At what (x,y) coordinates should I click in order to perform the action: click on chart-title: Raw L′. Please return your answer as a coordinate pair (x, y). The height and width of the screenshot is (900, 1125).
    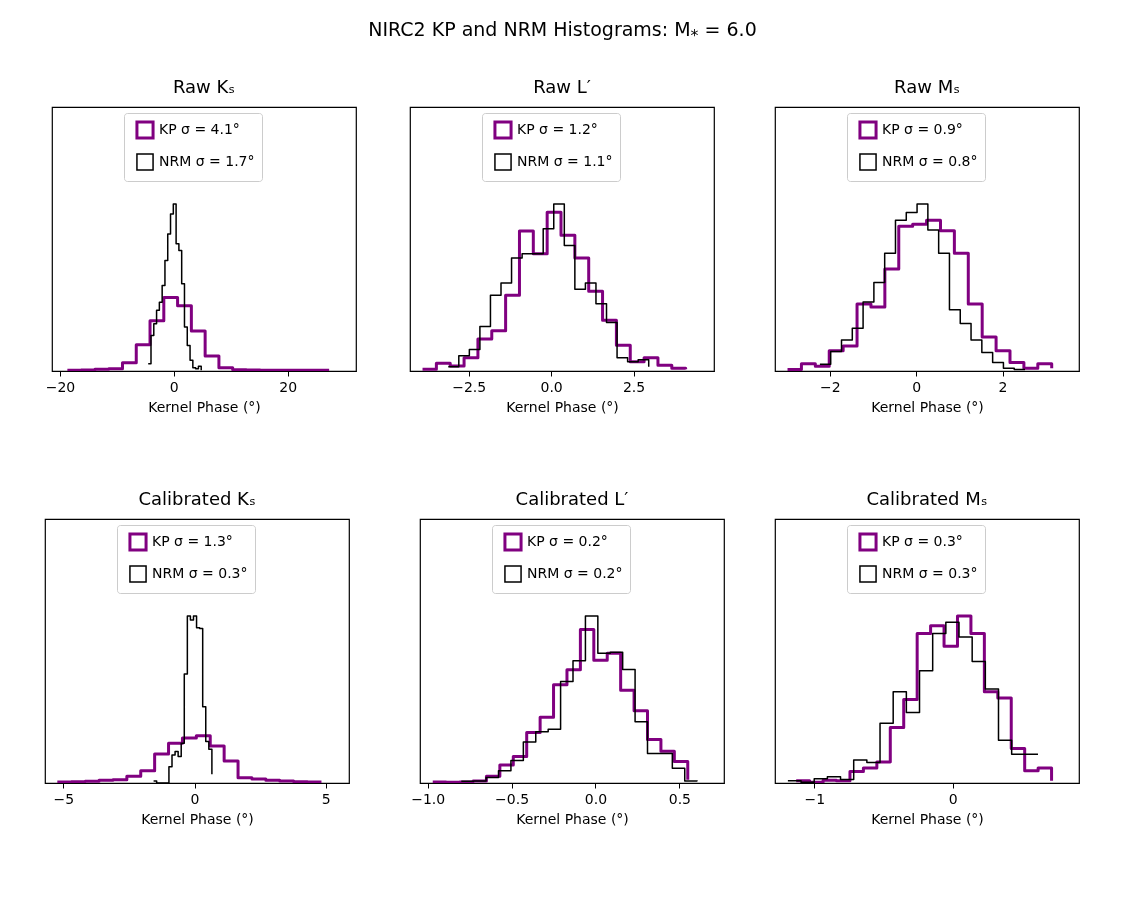
    Looking at the image, I should click on (562, 86).